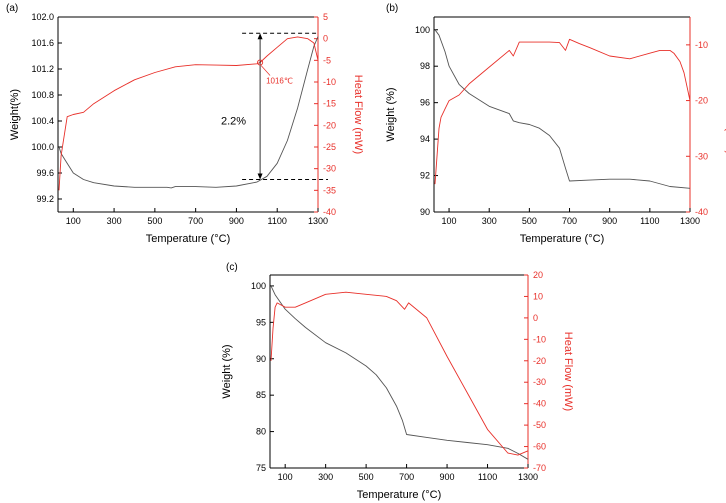 This screenshot has height=503, width=726. I want to click on left-y-tick-label: 100.4, so click(42, 121).